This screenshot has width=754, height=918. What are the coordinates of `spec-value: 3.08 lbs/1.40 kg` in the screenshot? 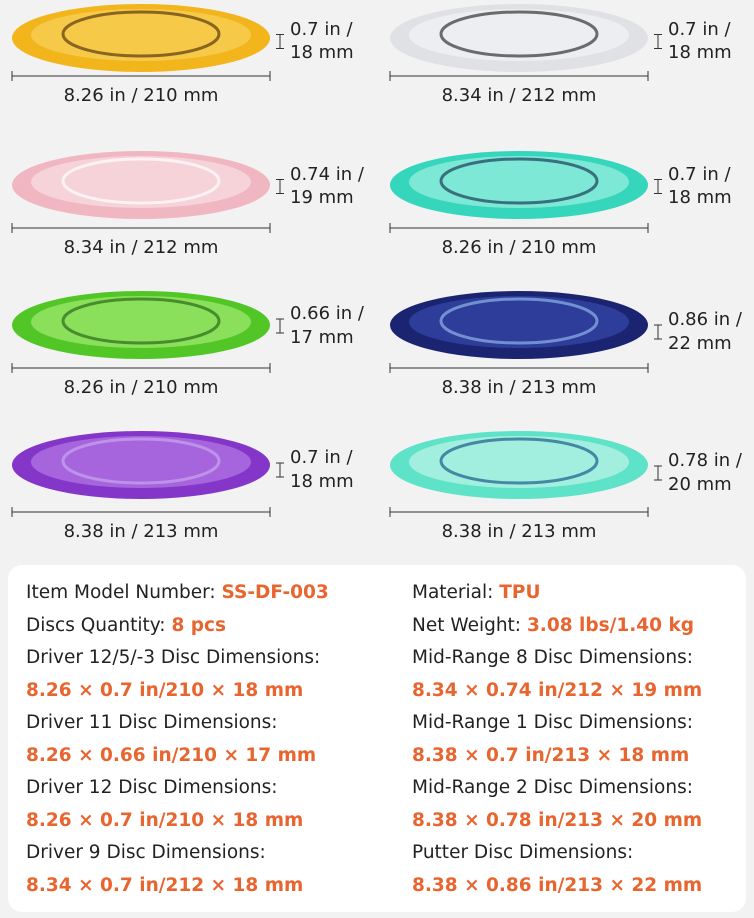 It's located at (610, 625).